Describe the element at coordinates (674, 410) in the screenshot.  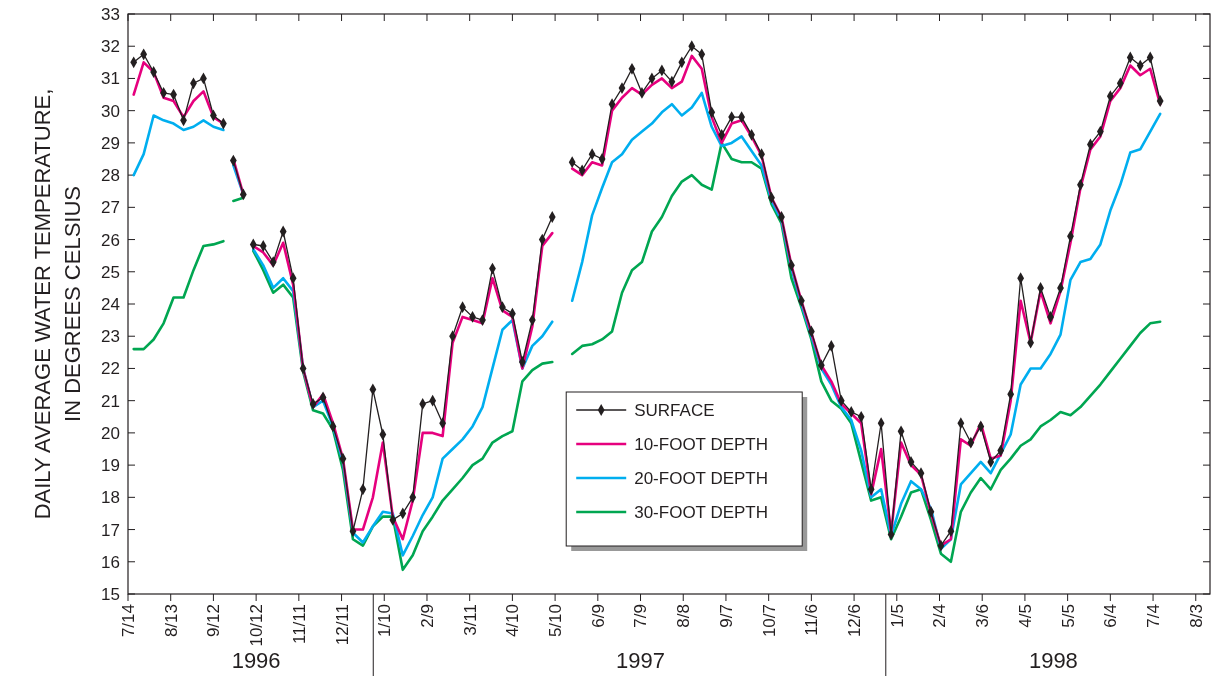
I see `legend-label: SURFACE` at that location.